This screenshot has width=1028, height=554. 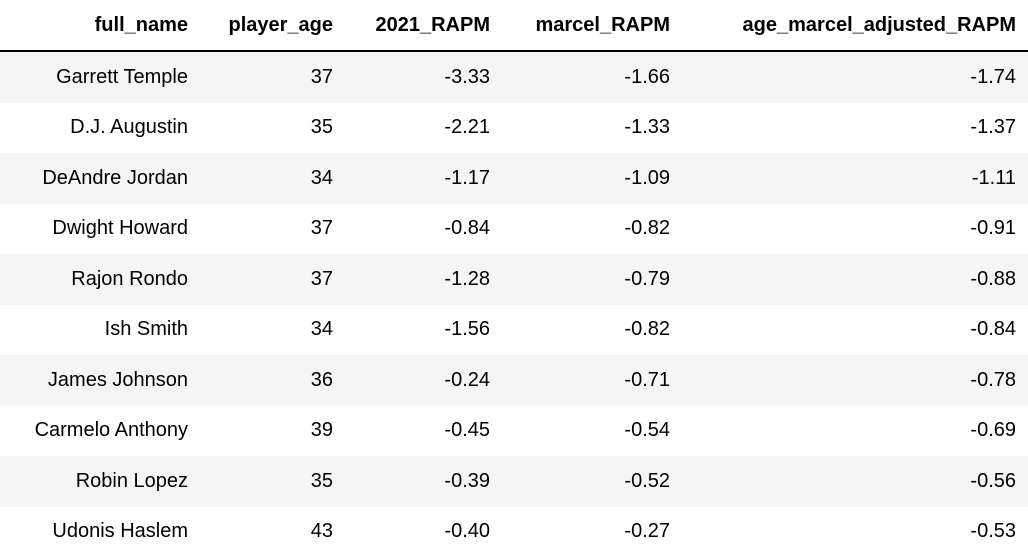 I want to click on player-name: Robin Lopez, so click(x=100, y=481).